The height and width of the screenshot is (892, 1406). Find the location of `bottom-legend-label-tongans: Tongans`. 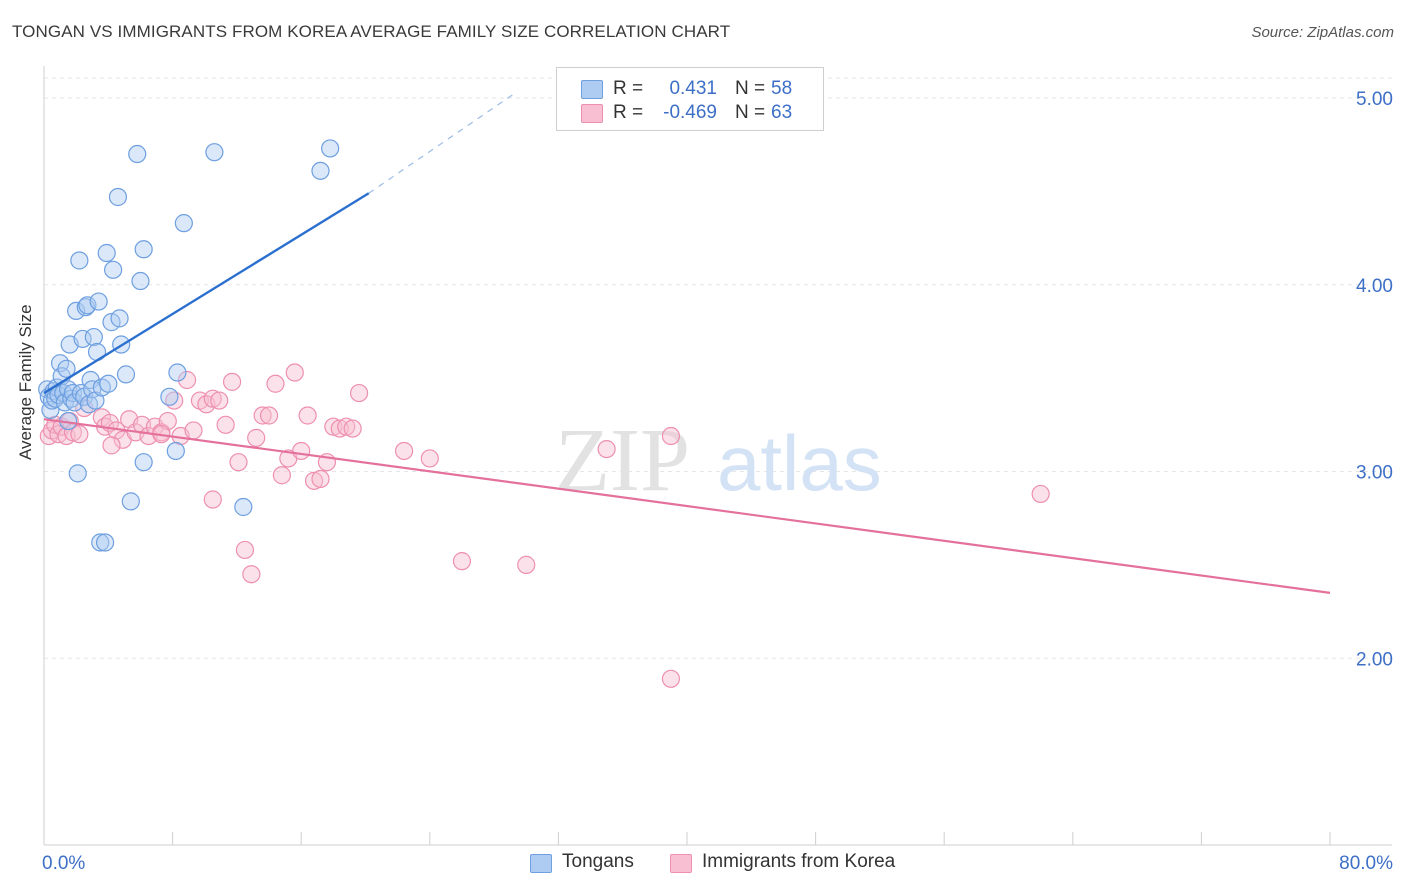

bottom-legend-label-tongans: Tongans is located at coordinates (598, 861).